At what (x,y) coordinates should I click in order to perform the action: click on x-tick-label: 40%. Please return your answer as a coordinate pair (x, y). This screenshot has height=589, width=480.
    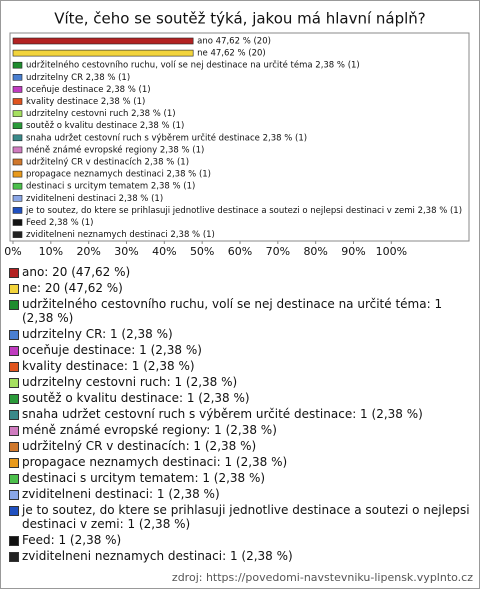
    Looking at the image, I should click on (164, 251).